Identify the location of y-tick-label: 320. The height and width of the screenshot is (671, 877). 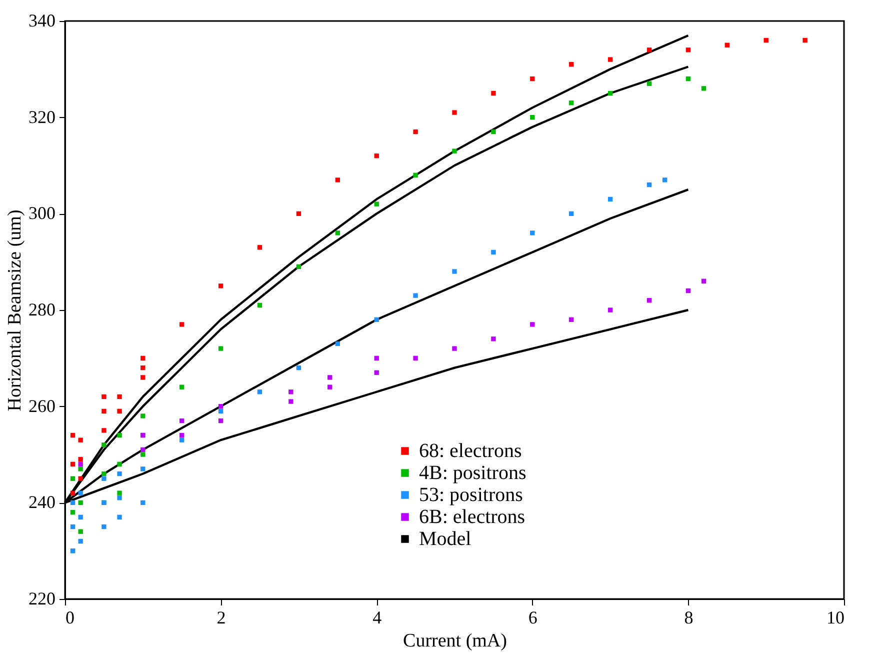
(42, 116).